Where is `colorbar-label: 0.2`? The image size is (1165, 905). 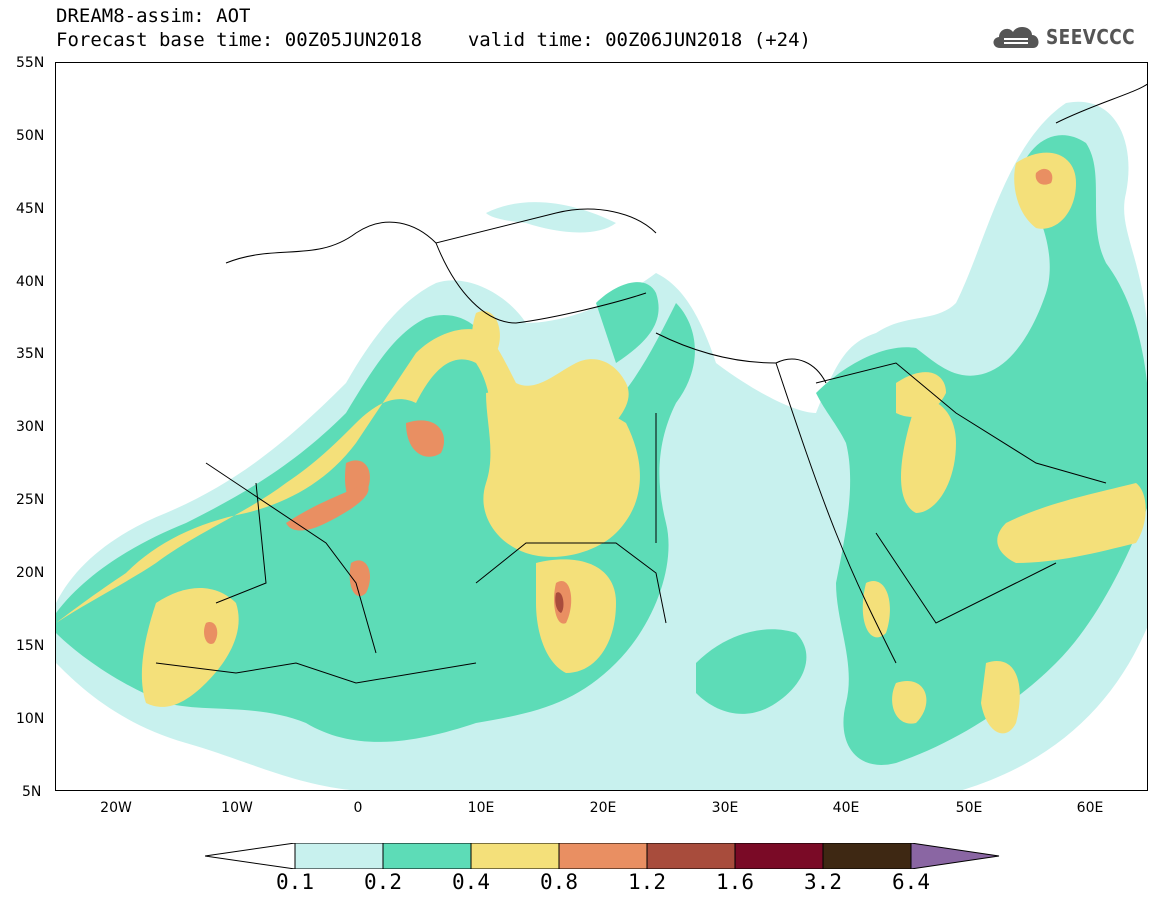
colorbar-label: 0.2 is located at coordinates (383, 882).